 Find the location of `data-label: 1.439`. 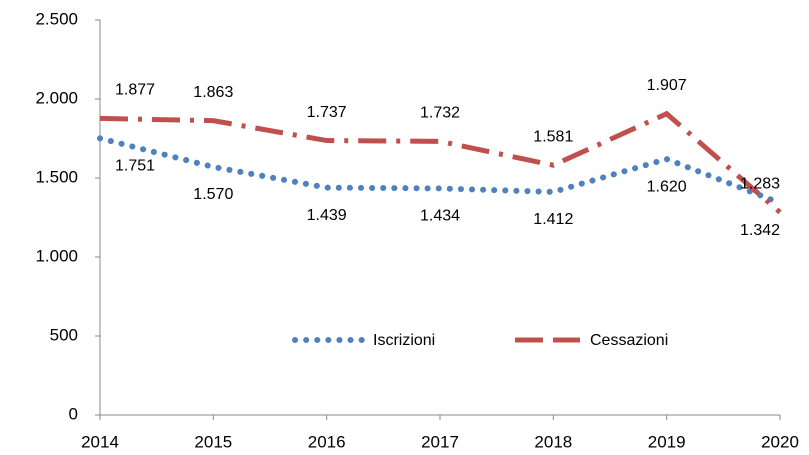

data-label: 1.439 is located at coordinates (327, 215).